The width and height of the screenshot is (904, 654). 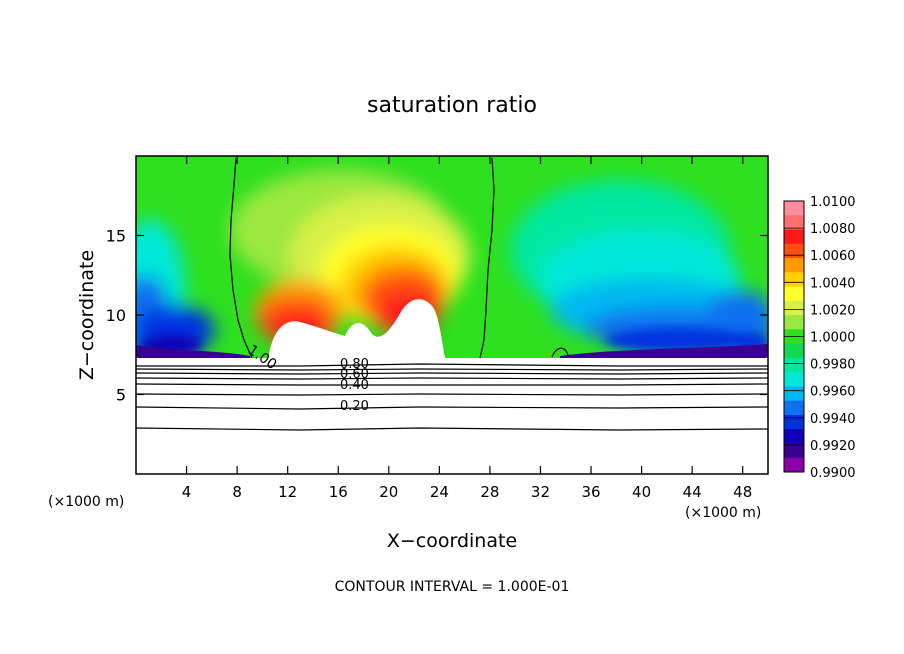 What do you see at coordinates (833, 310) in the screenshot?
I see `colorbar-label: 1.0020` at bounding box center [833, 310].